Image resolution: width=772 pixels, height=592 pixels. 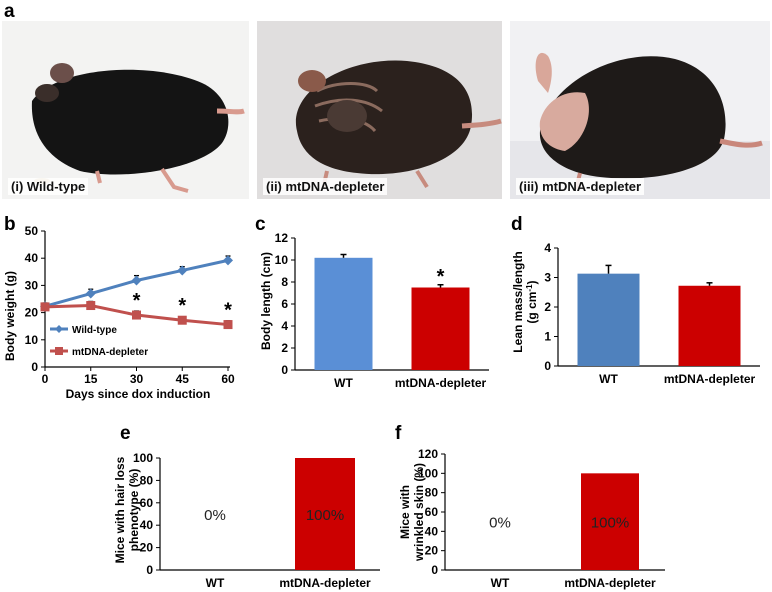 I want to click on photo-hair-loss-mouse: (iii) mtDNA-depleter, so click(x=640, y=110).